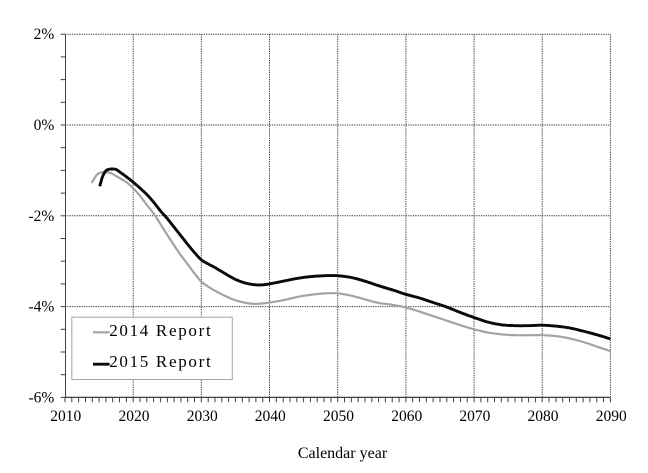  What do you see at coordinates (41, 216) in the screenshot?
I see `svg-text: -2%` at bounding box center [41, 216].